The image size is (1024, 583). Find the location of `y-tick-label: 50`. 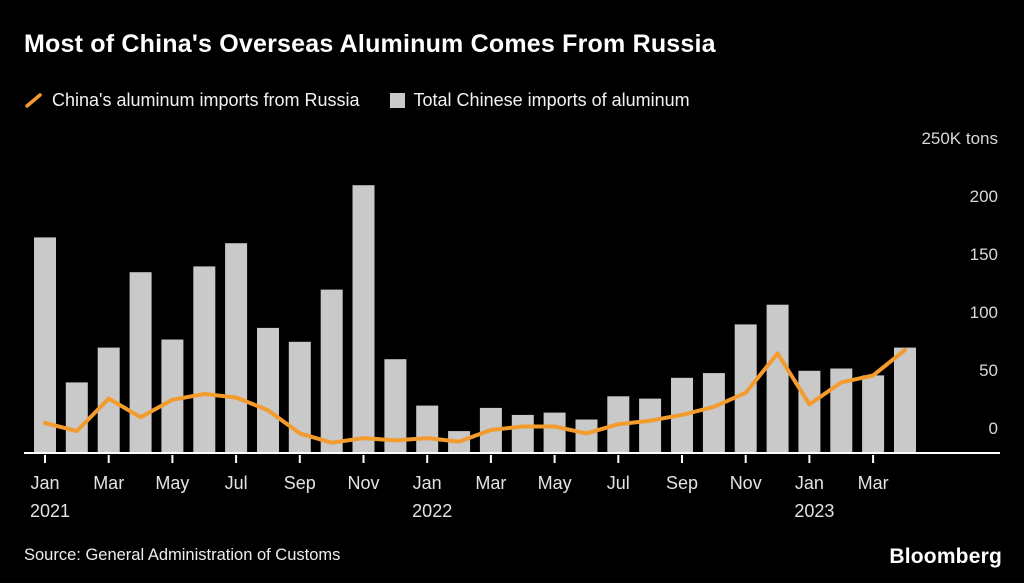

y-tick-label: 50 is located at coordinates (988, 370).